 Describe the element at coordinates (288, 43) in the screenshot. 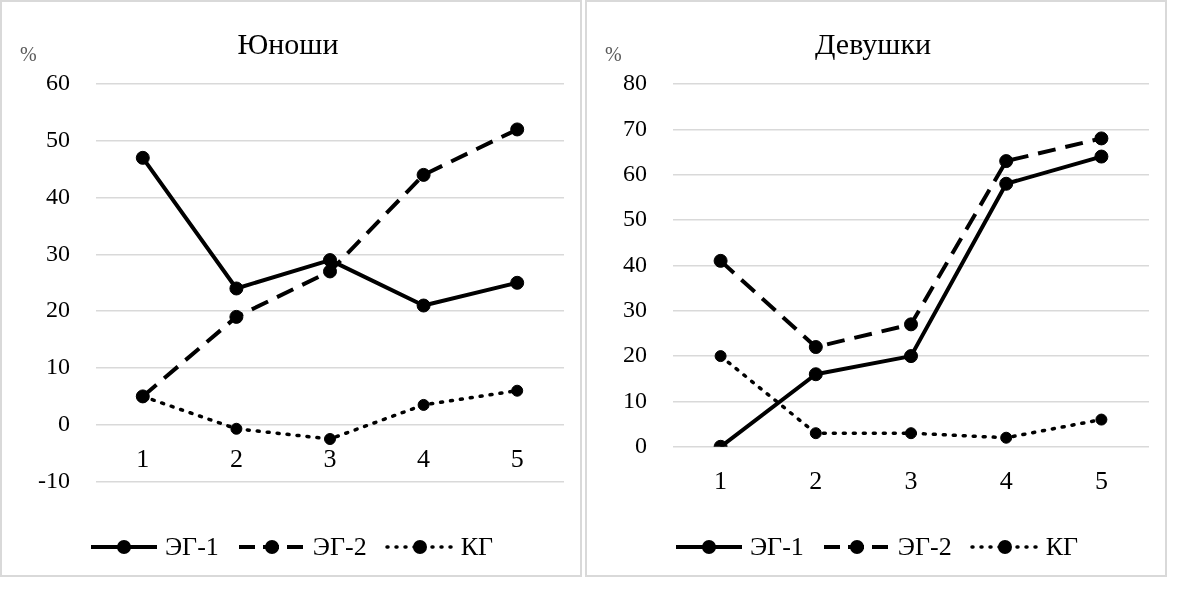

I see `chart-title: Юноши` at that location.